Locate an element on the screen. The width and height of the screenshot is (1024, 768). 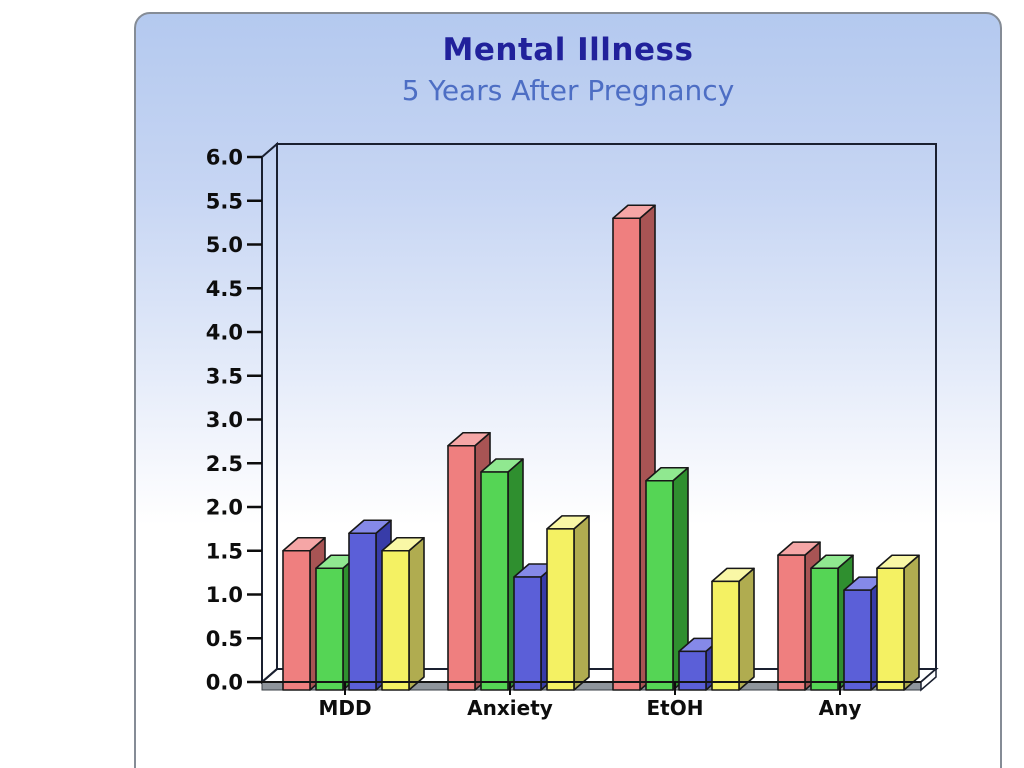
bar-red-series-Anxiety is located at coordinates (461, 567).